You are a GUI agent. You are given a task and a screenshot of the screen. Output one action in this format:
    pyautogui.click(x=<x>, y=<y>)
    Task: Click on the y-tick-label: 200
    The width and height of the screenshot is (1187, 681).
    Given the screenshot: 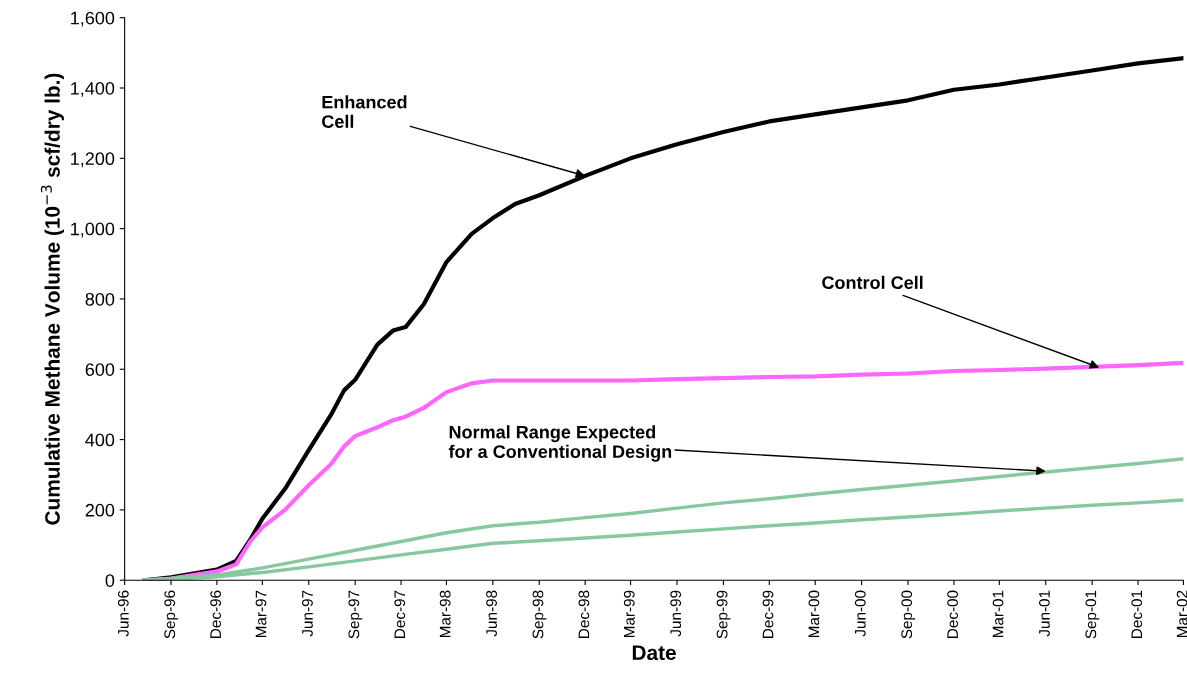 What is the action you would take?
    pyautogui.click(x=100, y=510)
    